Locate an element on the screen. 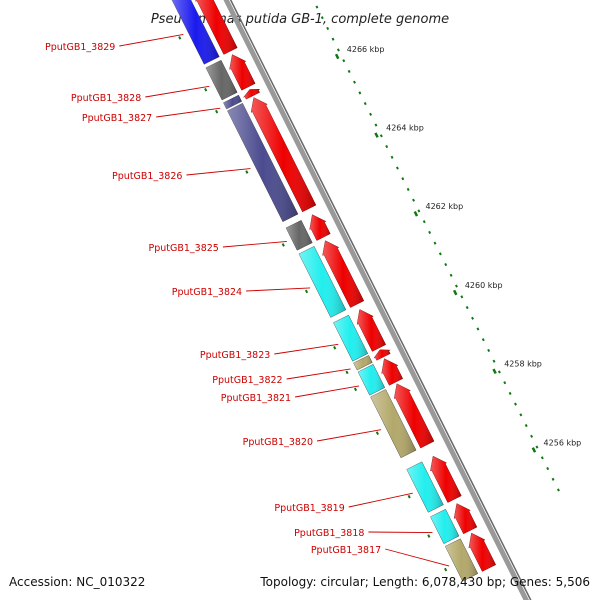 This screenshot has height=600, width=600. gene-label: PputGB1_3822 is located at coordinates (247, 380).